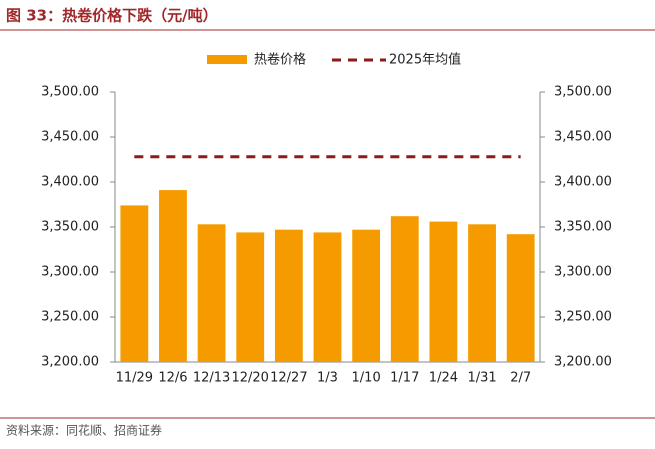 The image size is (655, 449). What do you see at coordinates (366, 378) in the screenshot?
I see `x-tick-label: 1/10` at bounding box center [366, 378].